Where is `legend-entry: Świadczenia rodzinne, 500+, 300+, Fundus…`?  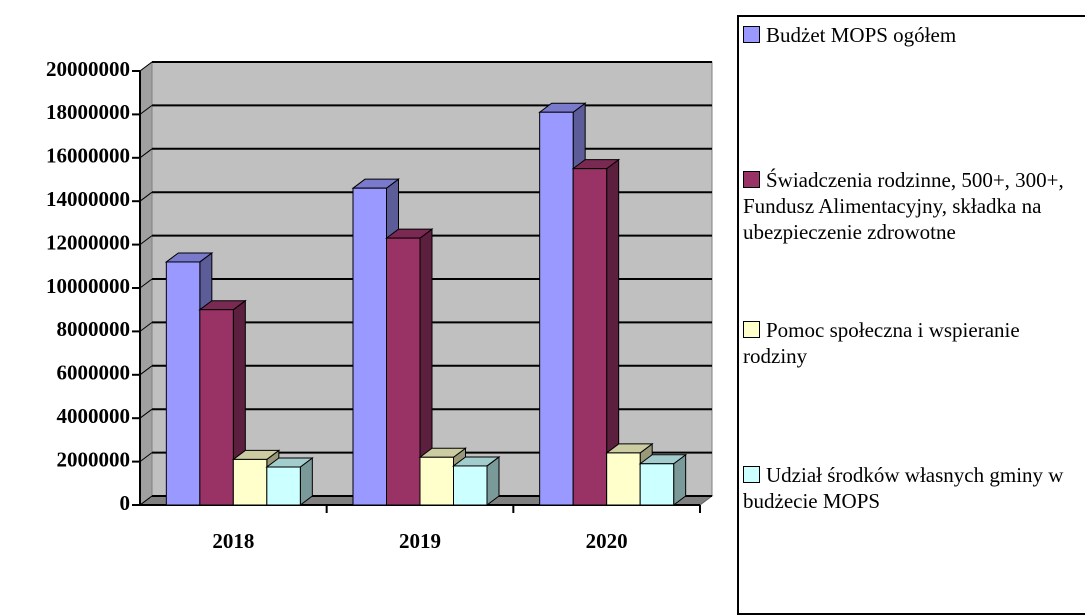 legend-entry: Świadczenia rodzinne, 500+, 300+, Fundus… is located at coordinates (914, 206).